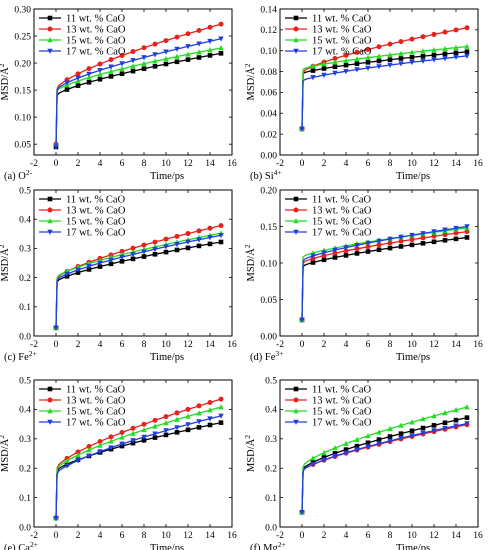 The image size is (492, 550). I want to click on y-tick-label: 0.4, so click(25, 221).